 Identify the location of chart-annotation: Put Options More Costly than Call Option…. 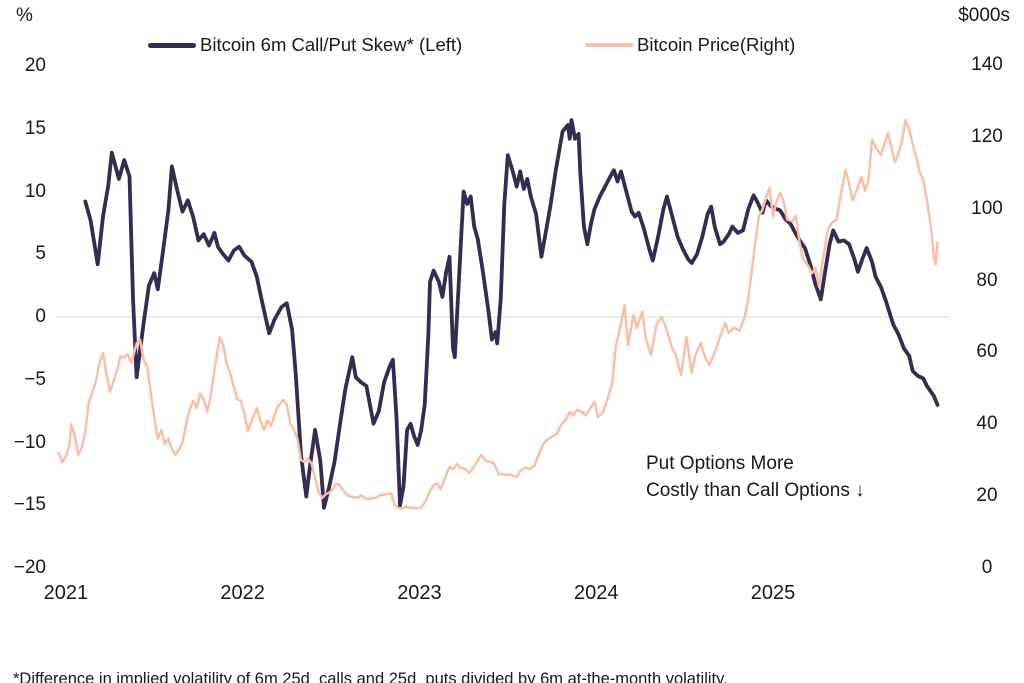
(755, 477).